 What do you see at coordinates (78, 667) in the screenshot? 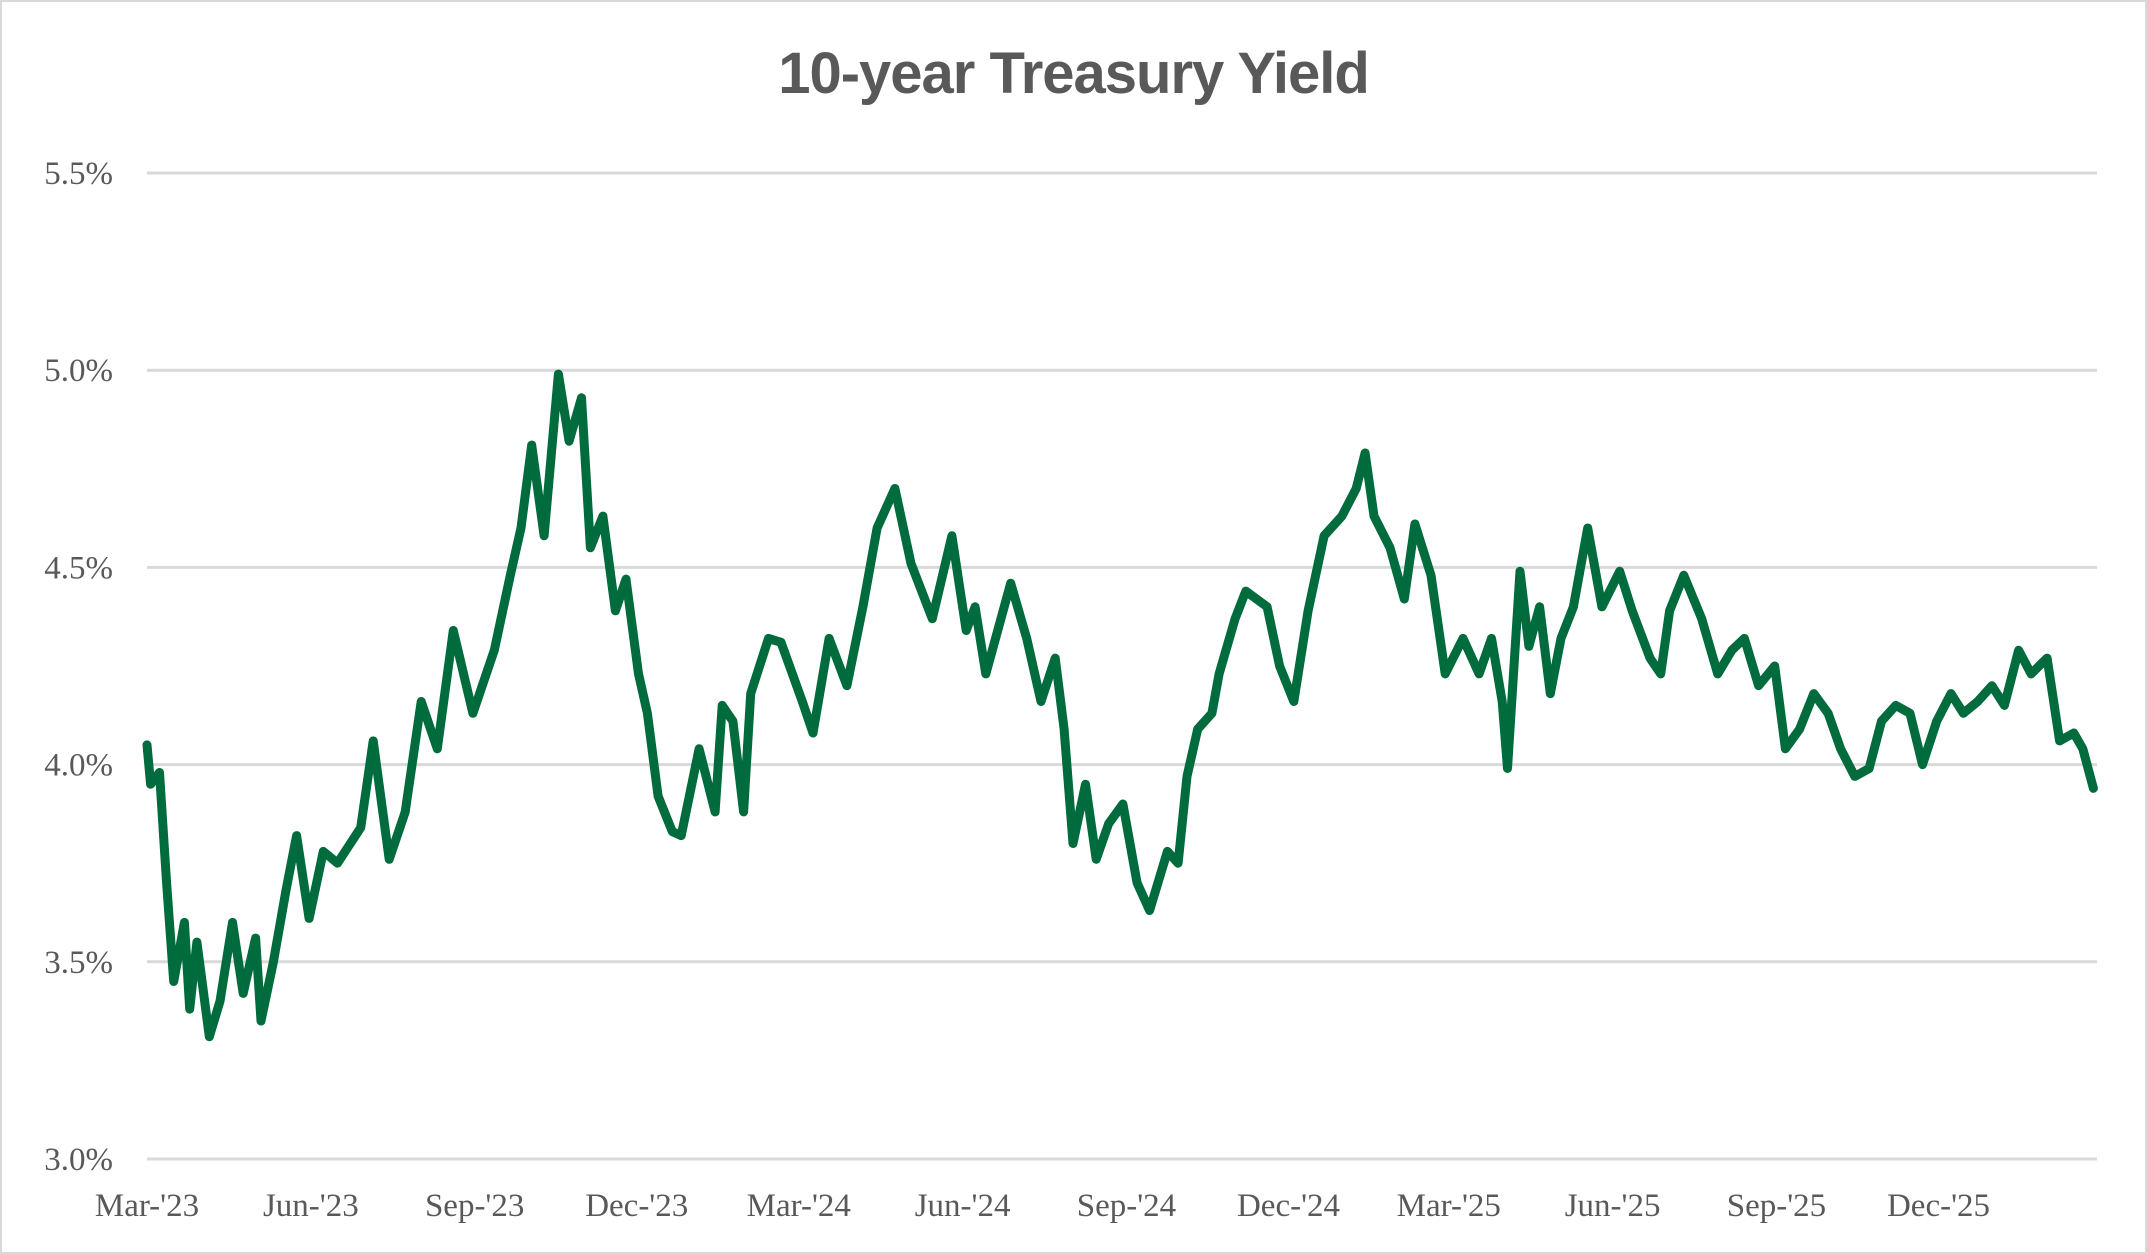
I see `y-axis-ticks: 3.0% 3.5% 4.0% 4.5% 5.0% 5.5%` at bounding box center [78, 667].